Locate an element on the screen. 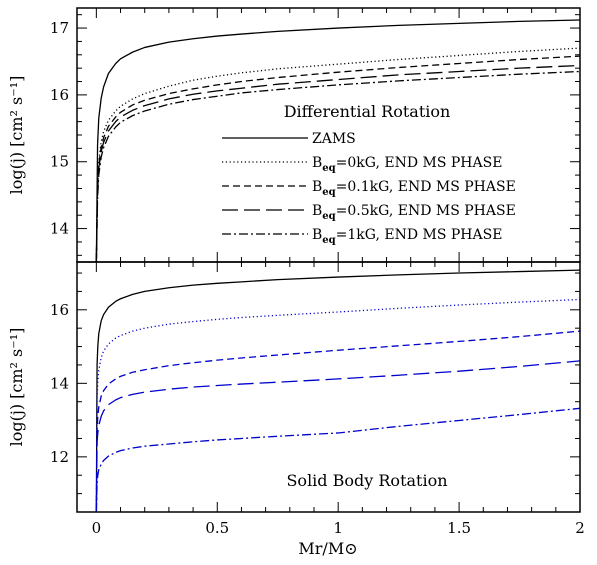  legend-label-4: Beq=1kG, END MS PHASE is located at coordinates (407, 236).